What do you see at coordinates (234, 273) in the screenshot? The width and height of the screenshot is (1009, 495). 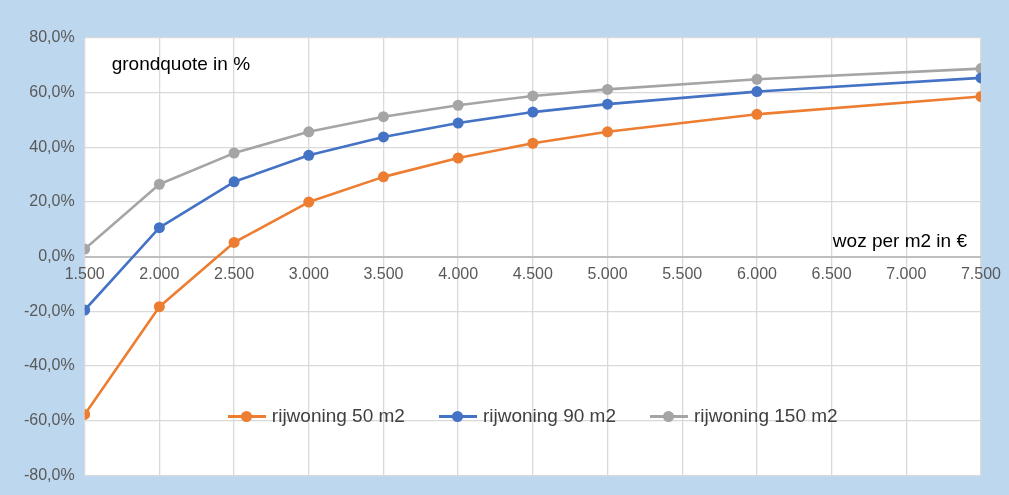 I see `x-tick-label: 2.500` at bounding box center [234, 273].